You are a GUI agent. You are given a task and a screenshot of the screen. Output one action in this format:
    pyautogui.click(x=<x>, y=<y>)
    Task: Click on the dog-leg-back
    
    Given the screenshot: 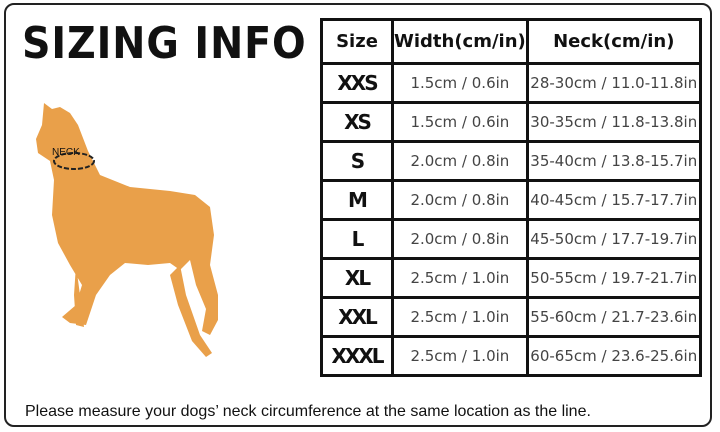 What is the action you would take?
    pyautogui.click(x=191, y=311)
    